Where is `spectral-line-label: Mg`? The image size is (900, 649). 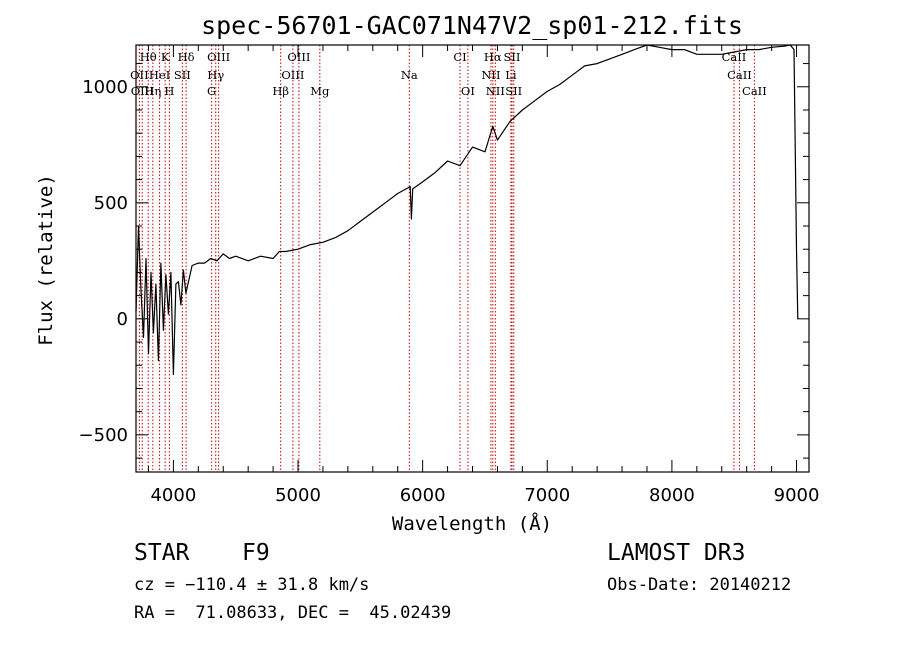 spectral-line-label: Mg is located at coordinates (320, 91).